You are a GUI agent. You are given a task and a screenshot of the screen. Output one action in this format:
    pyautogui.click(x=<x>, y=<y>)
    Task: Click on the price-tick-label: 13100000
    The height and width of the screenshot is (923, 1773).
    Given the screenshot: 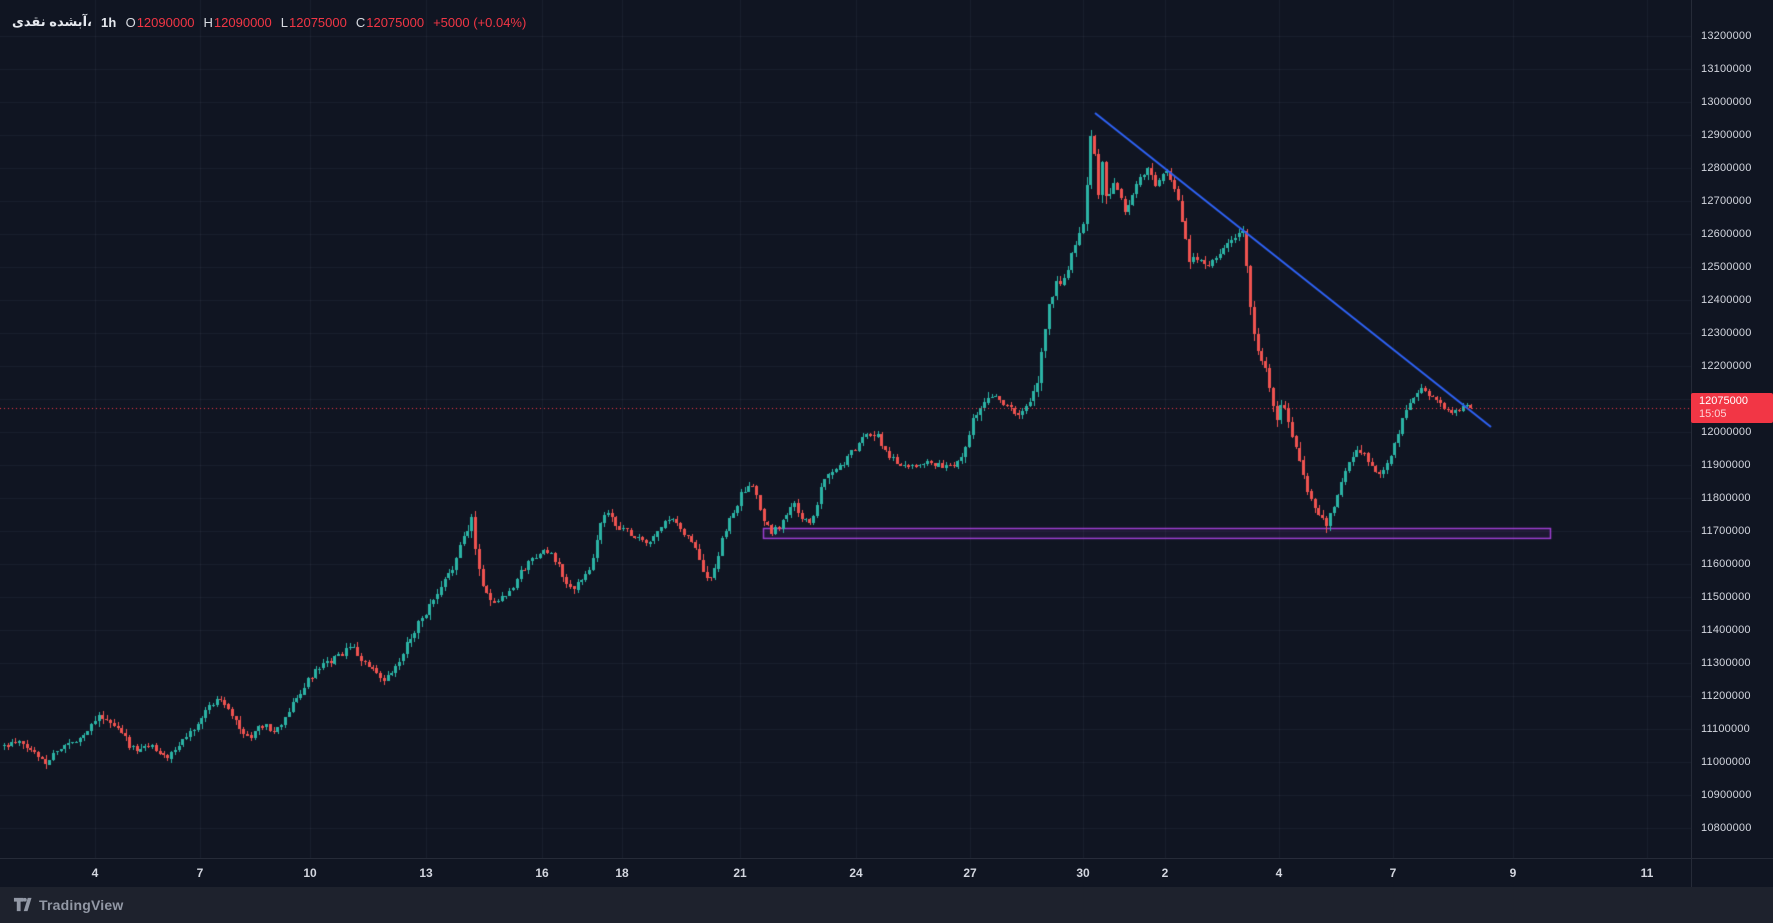 What is the action you would take?
    pyautogui.click(x=1726, y=69)
    